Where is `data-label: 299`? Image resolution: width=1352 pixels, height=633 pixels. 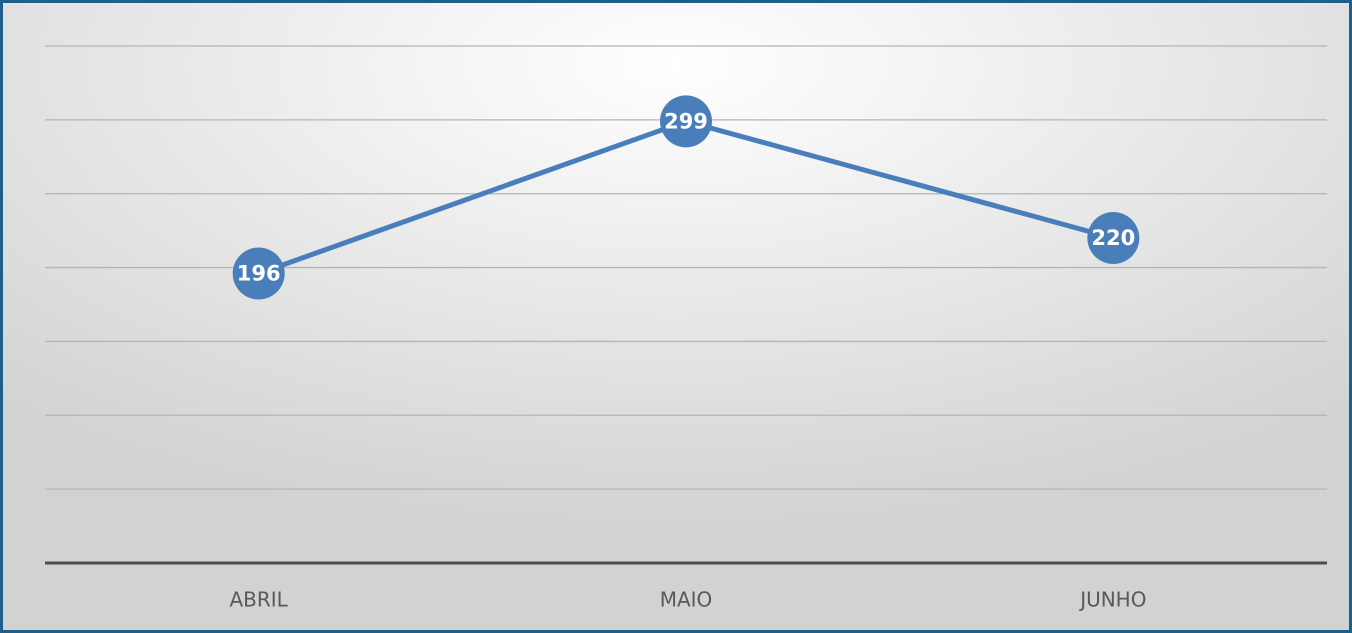 data-label: 299 is located at coordinates (686, 121).